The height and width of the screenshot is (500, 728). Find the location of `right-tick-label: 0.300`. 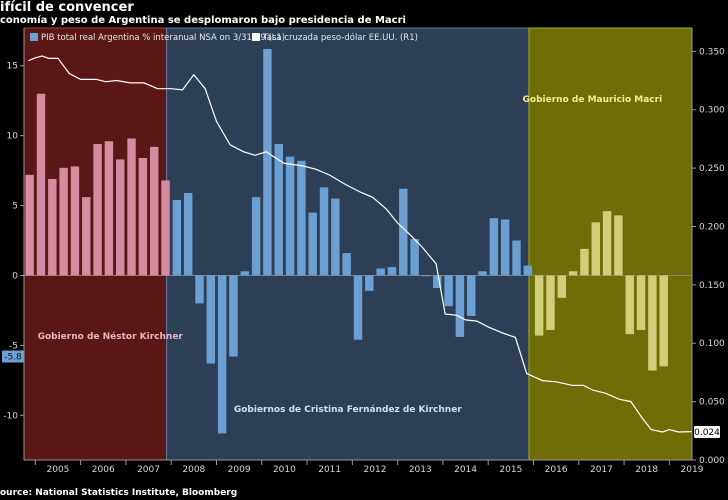

right-tick-label: 0.300 is located at coordinates (712, 111).